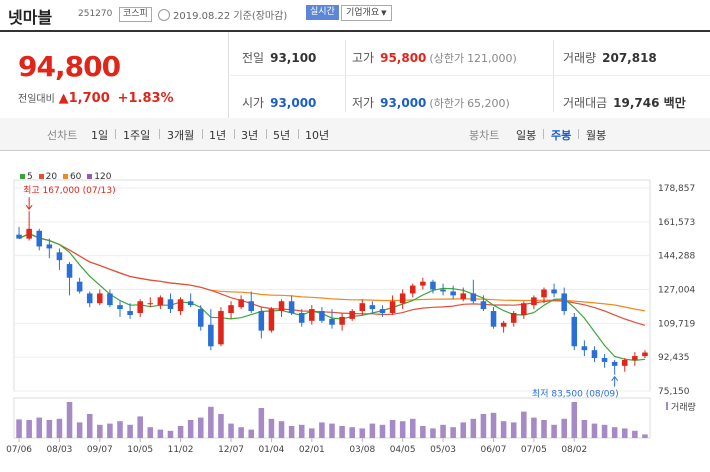 This screenshot has width=710, height=472. I want to click on price-change: 전일대비 ▲1,700 +1.83%, so click(96, 98).